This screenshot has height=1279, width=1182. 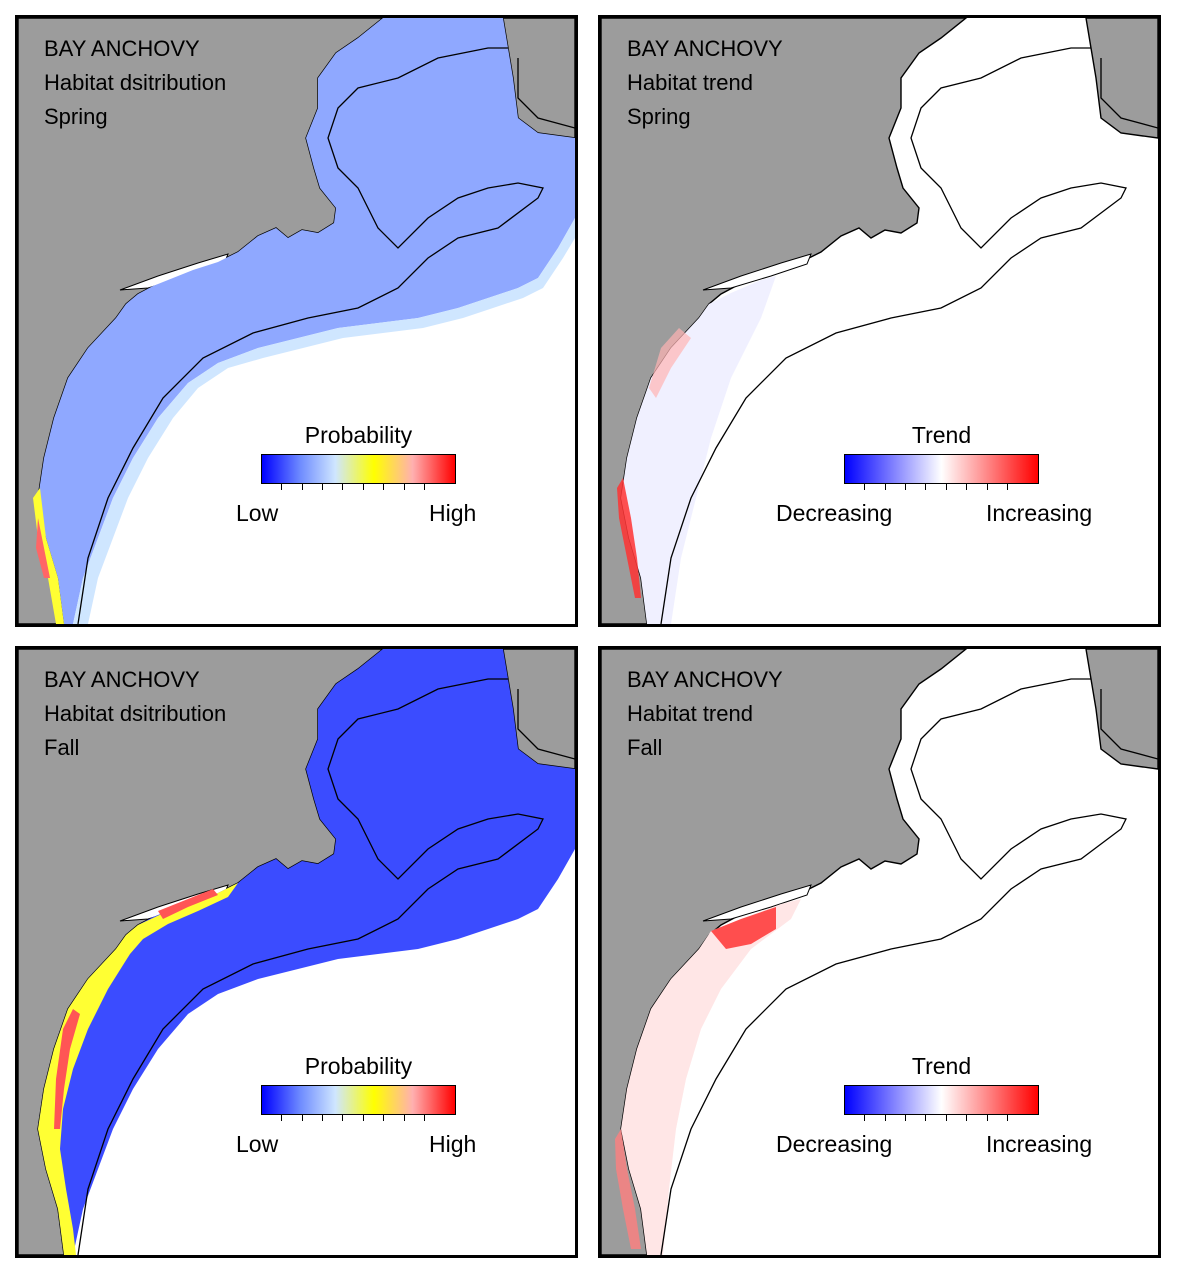 I want to click on shelf-edge-band, so click(x=324, y=421).